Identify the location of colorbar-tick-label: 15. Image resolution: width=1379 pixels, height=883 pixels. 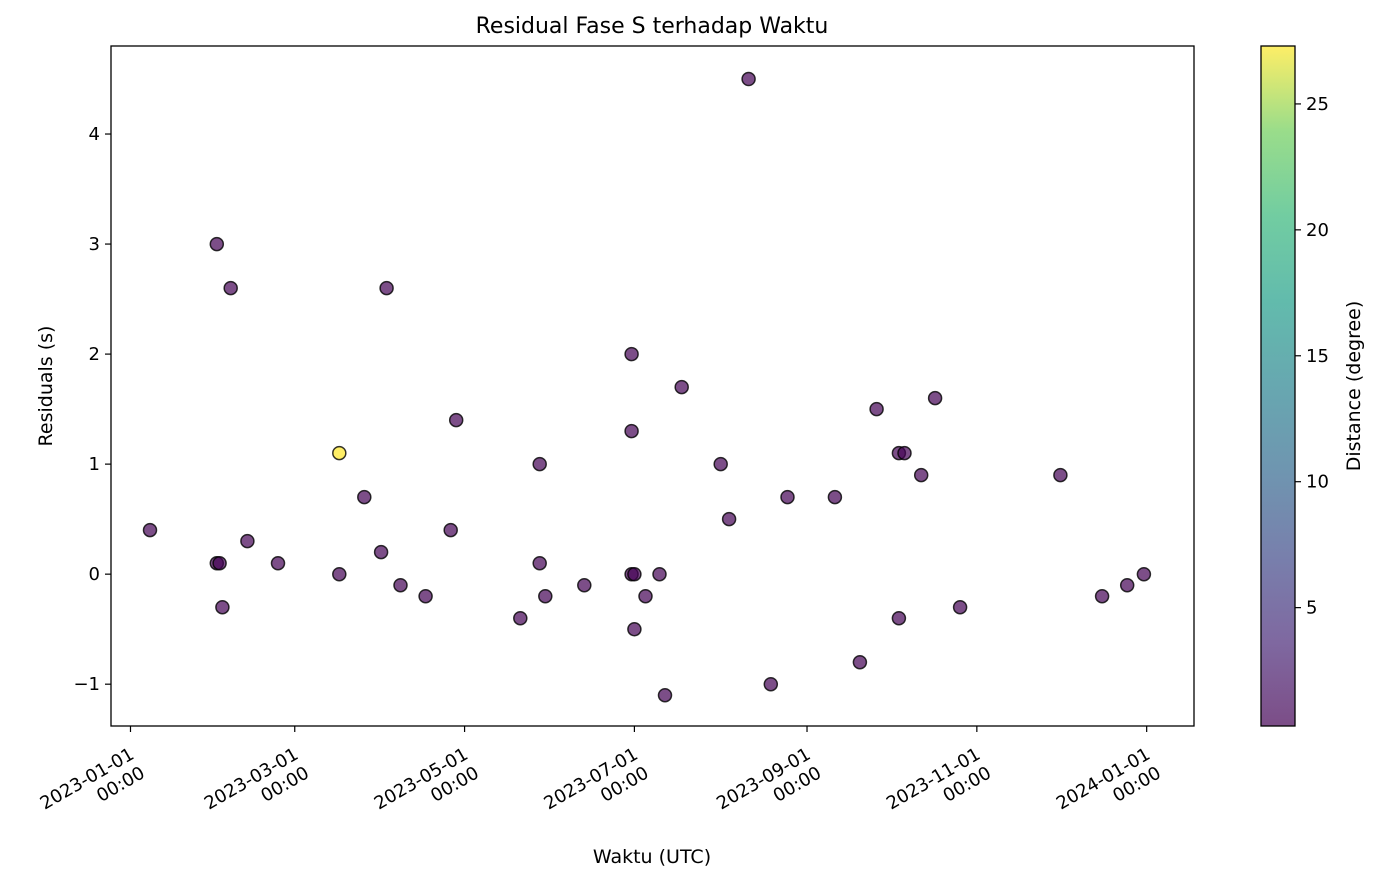
(1317, 356).